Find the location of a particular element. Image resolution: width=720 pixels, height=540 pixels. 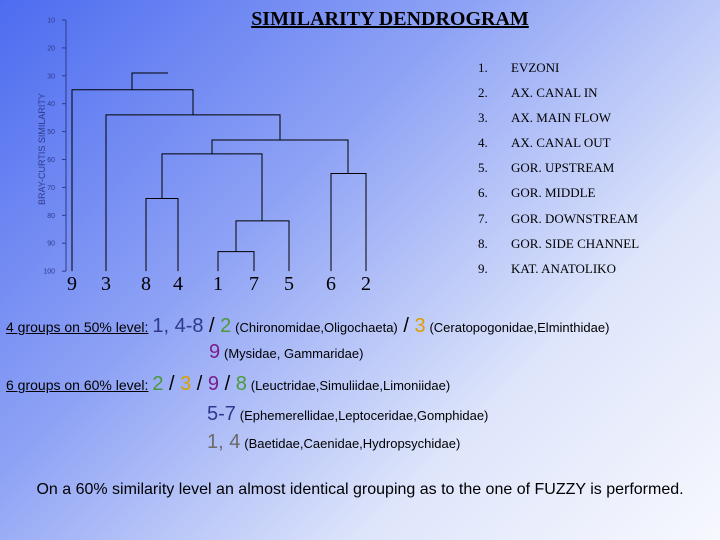

axis-tick-label: 100 is located at coordinates (49, 272).